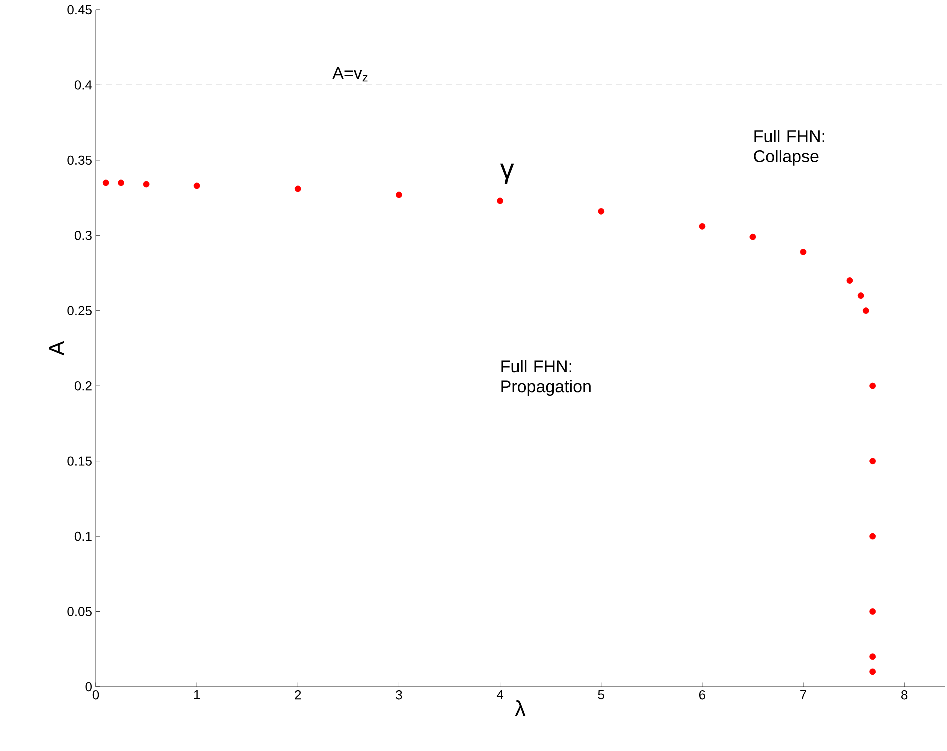 This screenshot has height=751, width=947. I want to click on x-tick-label: 8, so click(905, 695).